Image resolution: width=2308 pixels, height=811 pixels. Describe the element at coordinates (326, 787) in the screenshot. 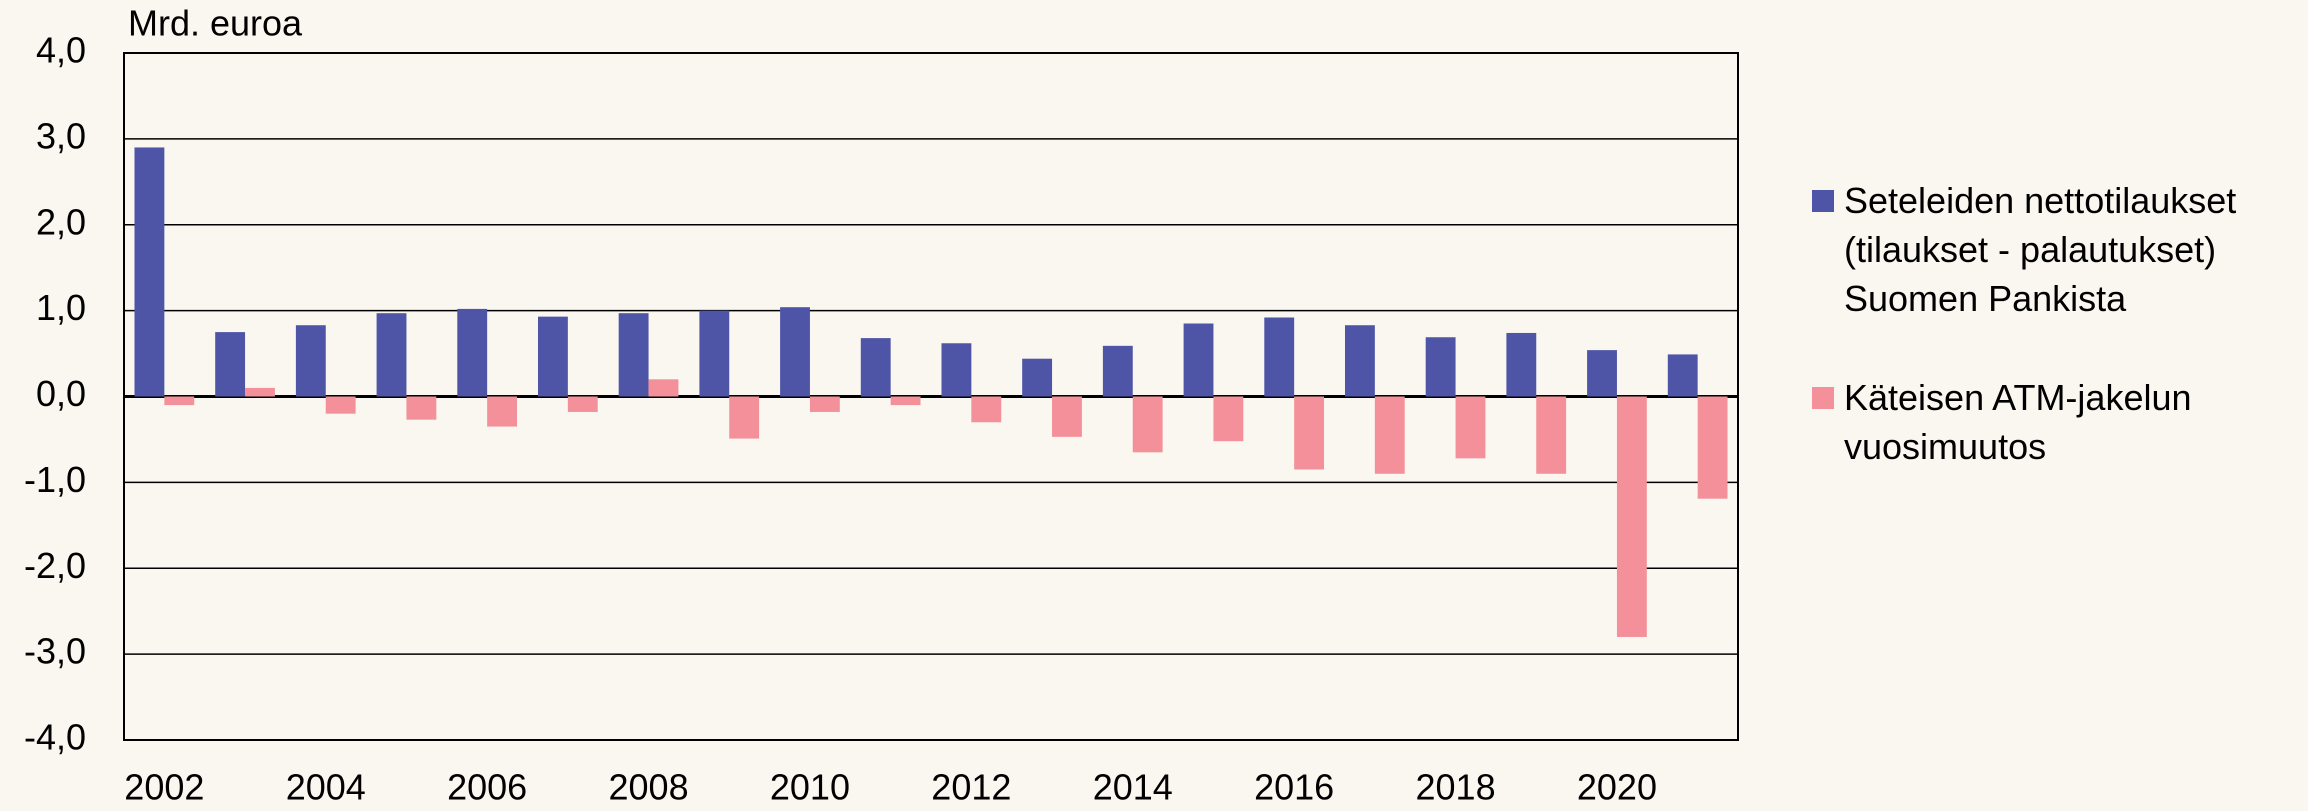

I see `x-tick-label: 2004` at that location.